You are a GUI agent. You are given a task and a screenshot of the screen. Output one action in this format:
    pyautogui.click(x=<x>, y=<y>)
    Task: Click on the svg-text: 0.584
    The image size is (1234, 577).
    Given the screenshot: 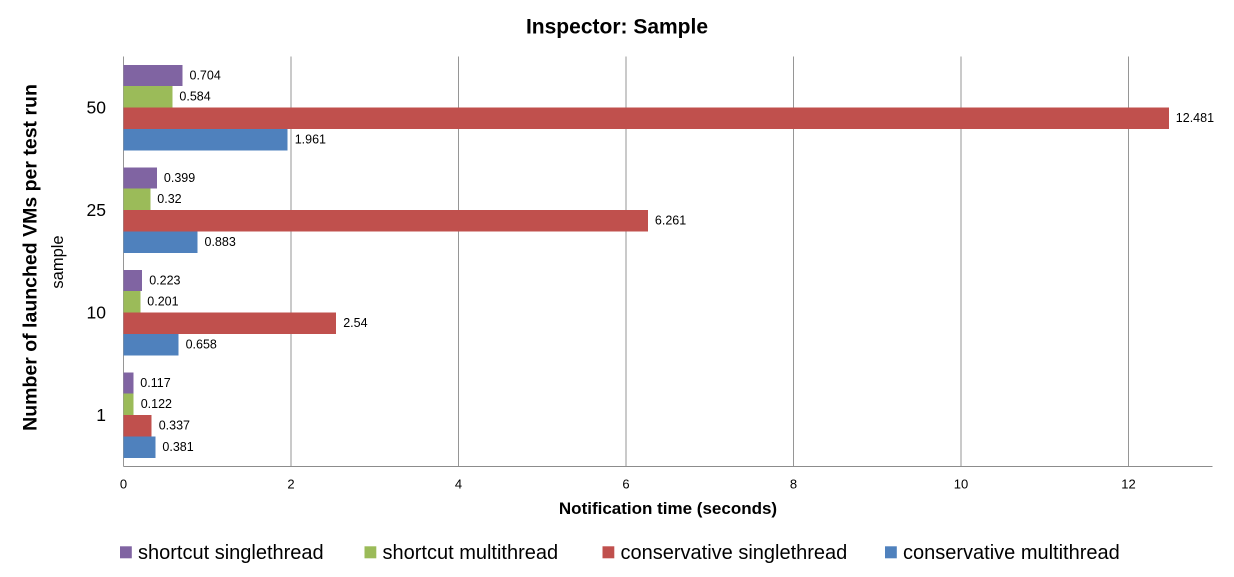 What is the action you would take?
    pyautogui.click(x=194, y=97)
    